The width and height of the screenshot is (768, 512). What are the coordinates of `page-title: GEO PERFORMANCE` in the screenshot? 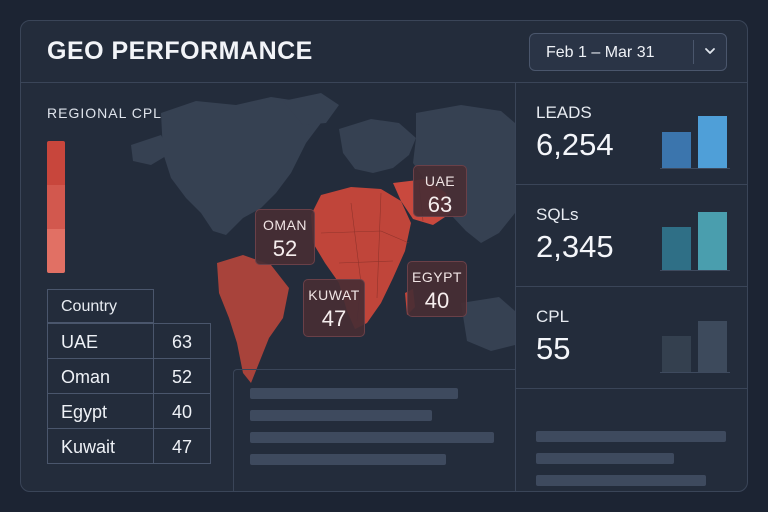 It's located at (180, 51).